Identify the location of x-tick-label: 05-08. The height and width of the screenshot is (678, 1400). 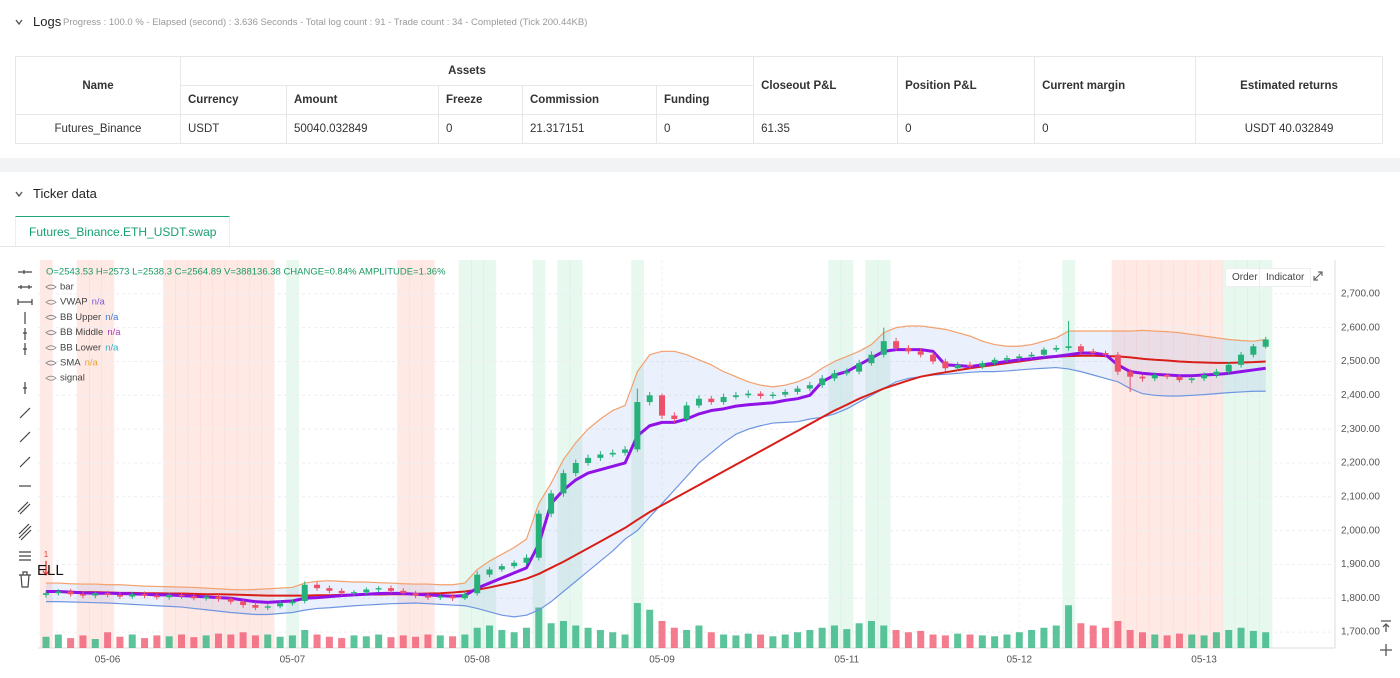
(477, 660).